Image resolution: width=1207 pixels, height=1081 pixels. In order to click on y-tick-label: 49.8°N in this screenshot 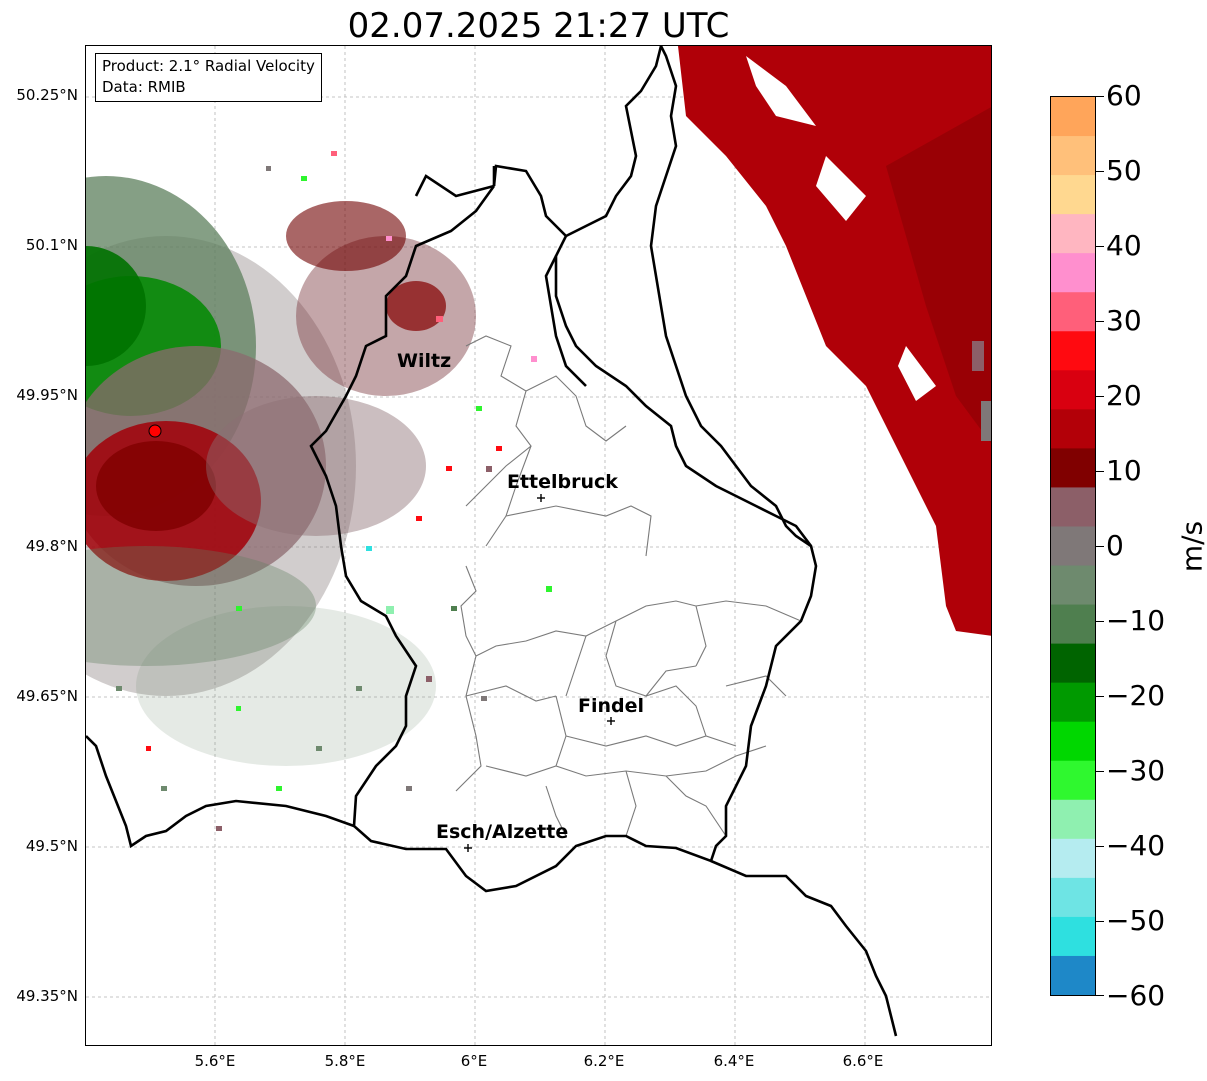, I will do `click(51, 546)`.